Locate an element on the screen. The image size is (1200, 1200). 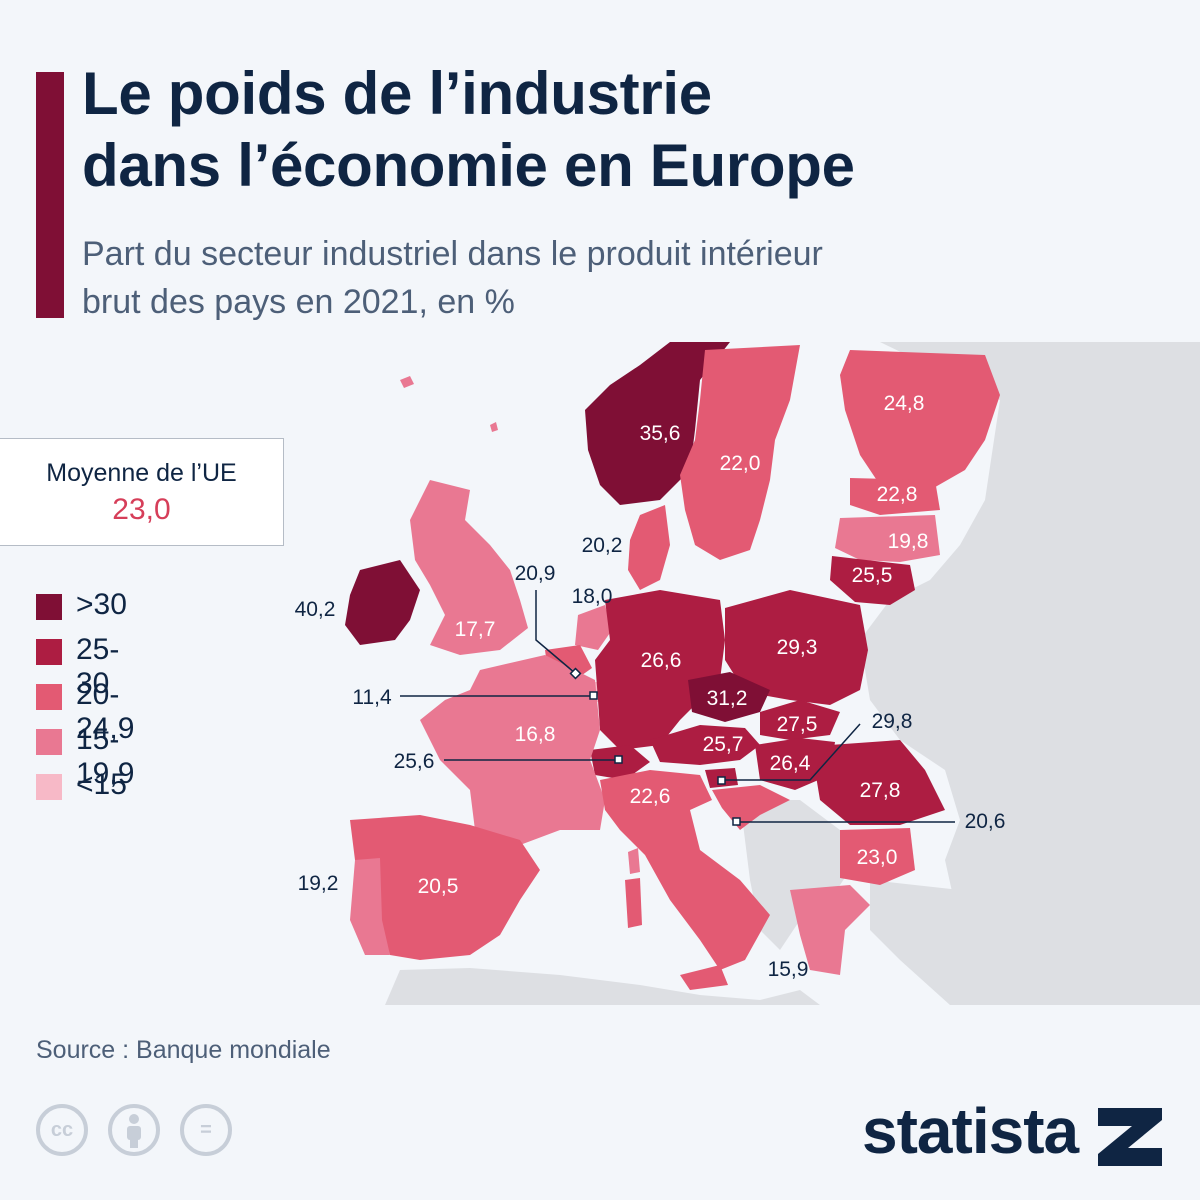
eu-average-value: 23,0 is located at coordinates (141, 509).